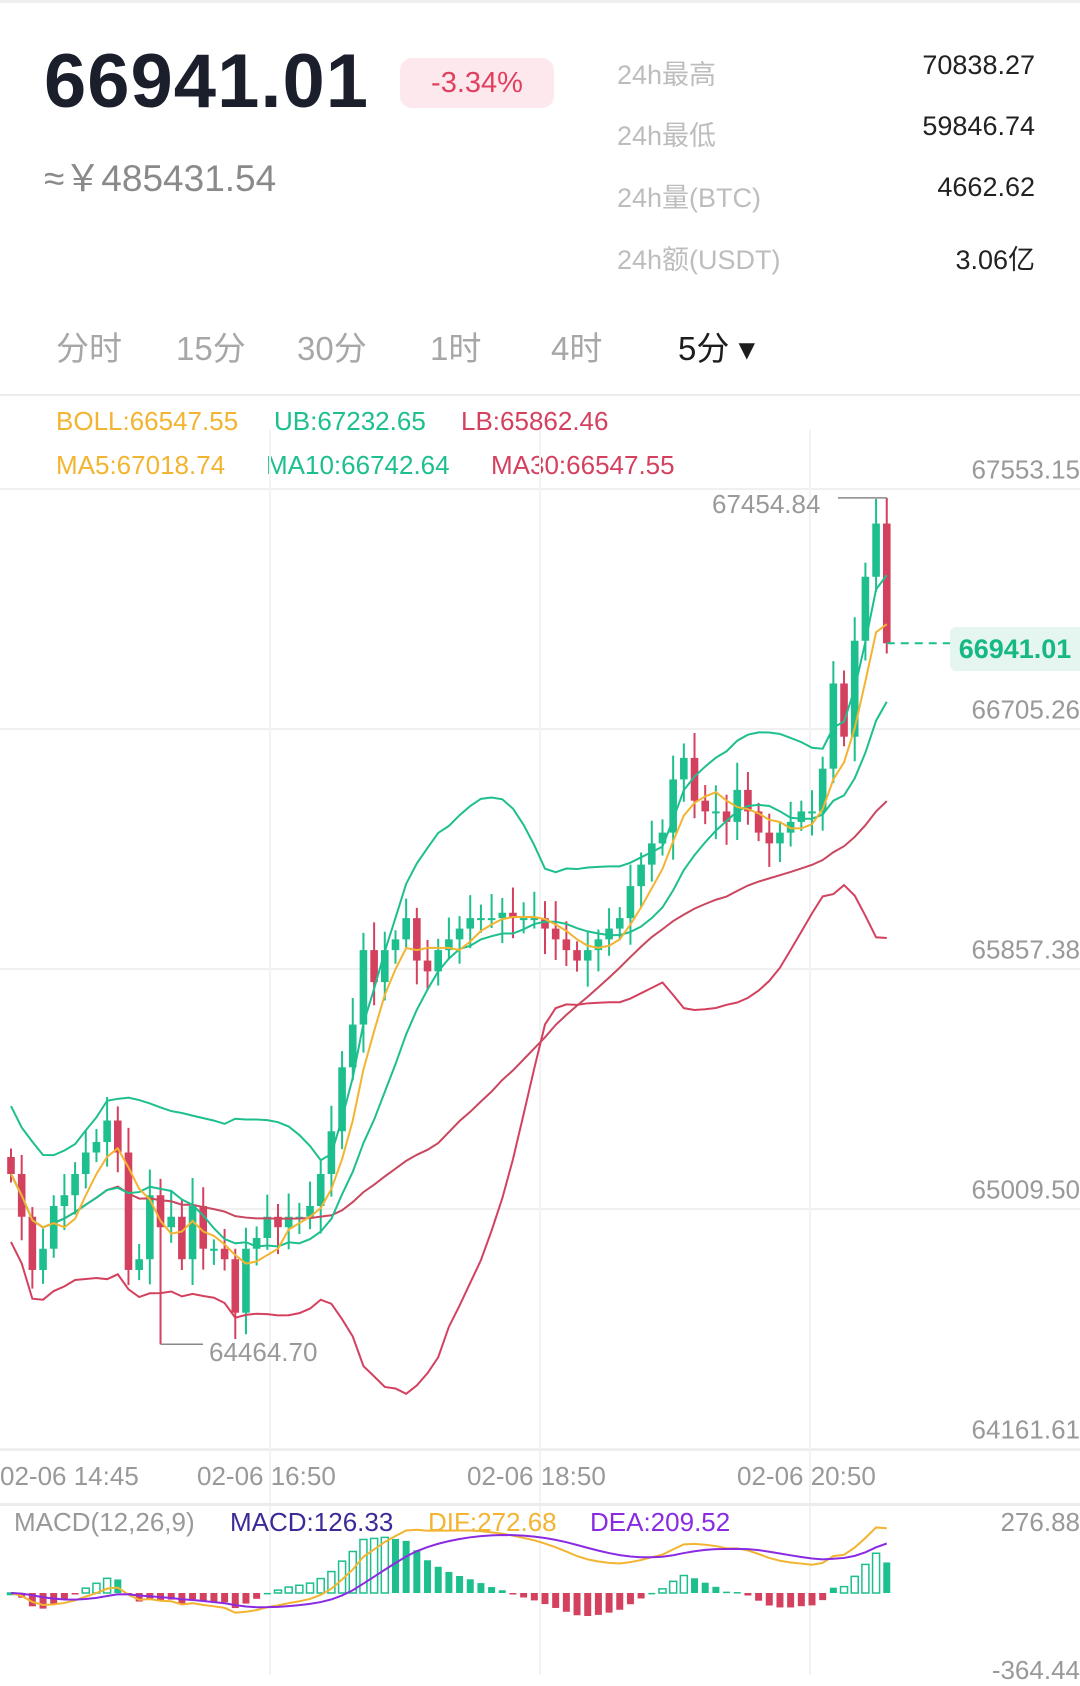 Image resolution: width=1080 pixels, height=1686 pixels. What do you see at coordinates (667, 75) in the screenshot?
I see `stat-label-high: 24h最高` at bounding box center [667, 75].